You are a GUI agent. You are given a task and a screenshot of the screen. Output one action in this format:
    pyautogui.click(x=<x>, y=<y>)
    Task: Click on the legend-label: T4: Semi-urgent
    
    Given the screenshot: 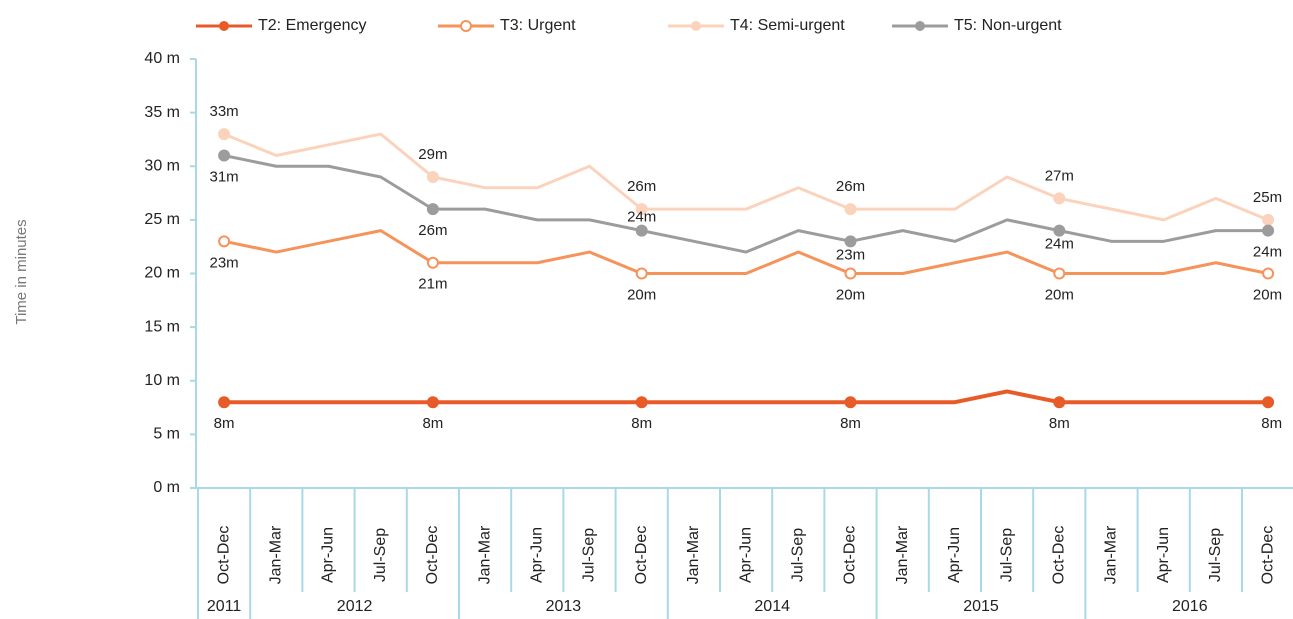 What is the action you would take?
    pyautogui.click(x=787, y=25)
    